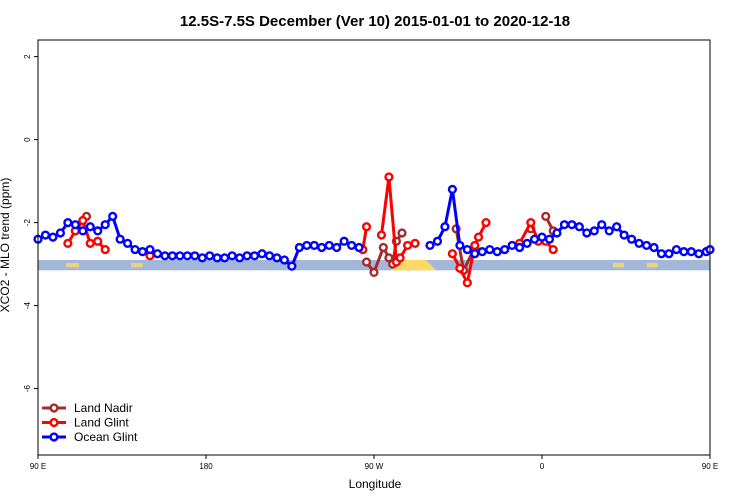  I want to click on y-tick-label: -6, so click(27, 388).